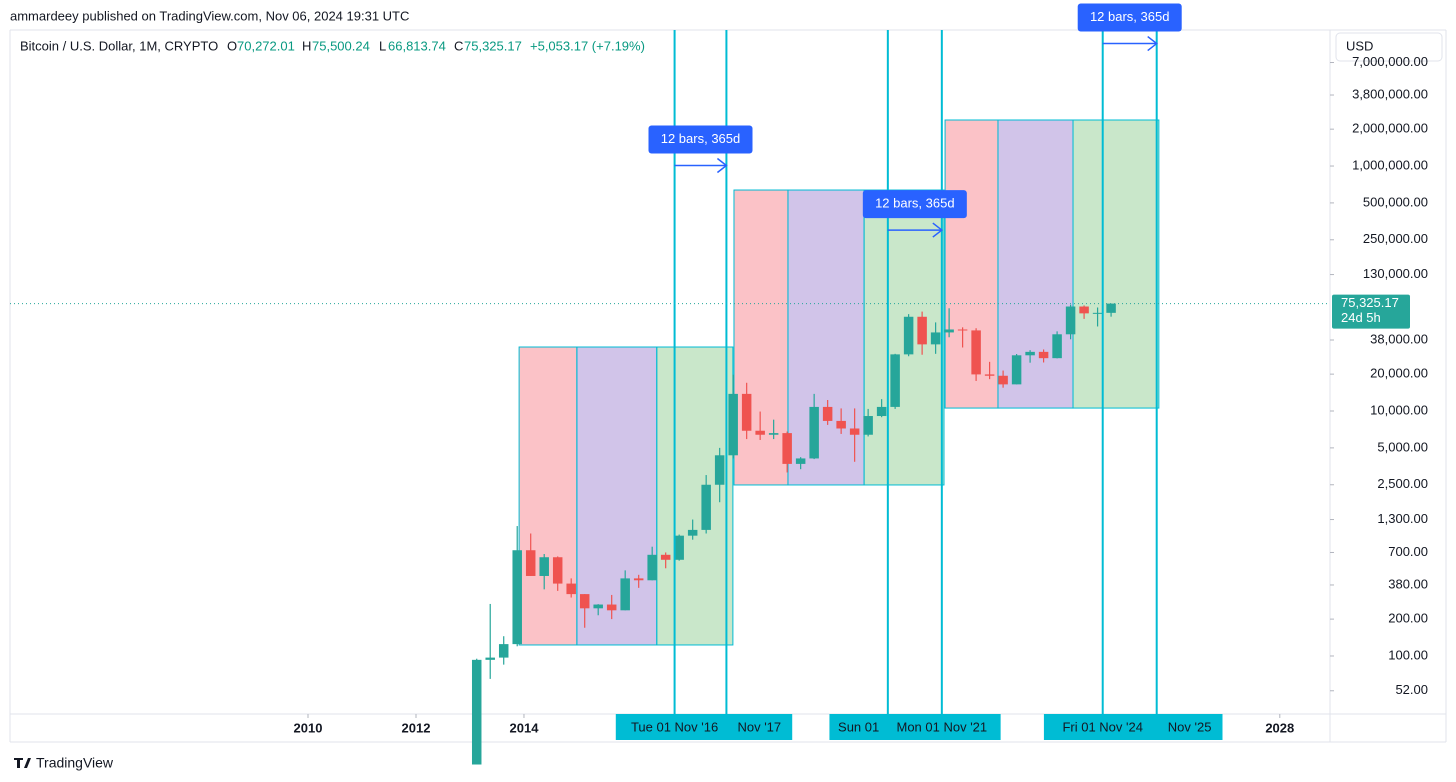 This screenshot has width=1456, height=782. I want to click on symbol: Bitcoin / U.S. Dollar, 1M, CRYPTO, so click(119, 45).